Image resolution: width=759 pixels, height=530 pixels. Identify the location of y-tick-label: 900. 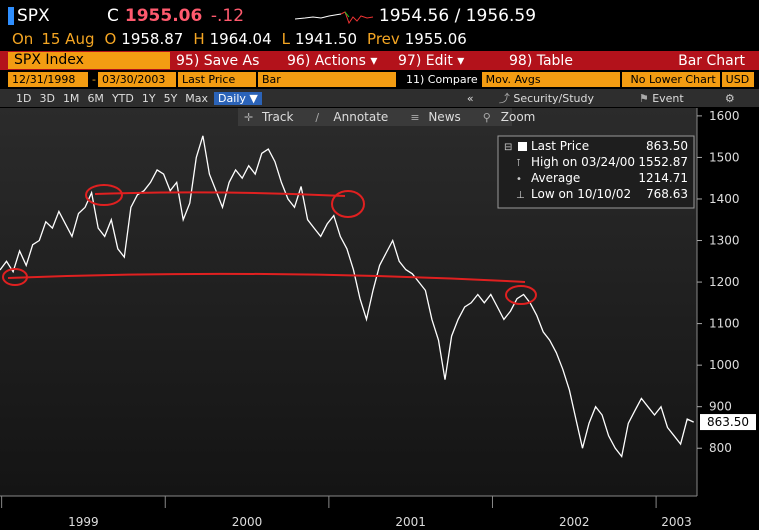
(720, 407).